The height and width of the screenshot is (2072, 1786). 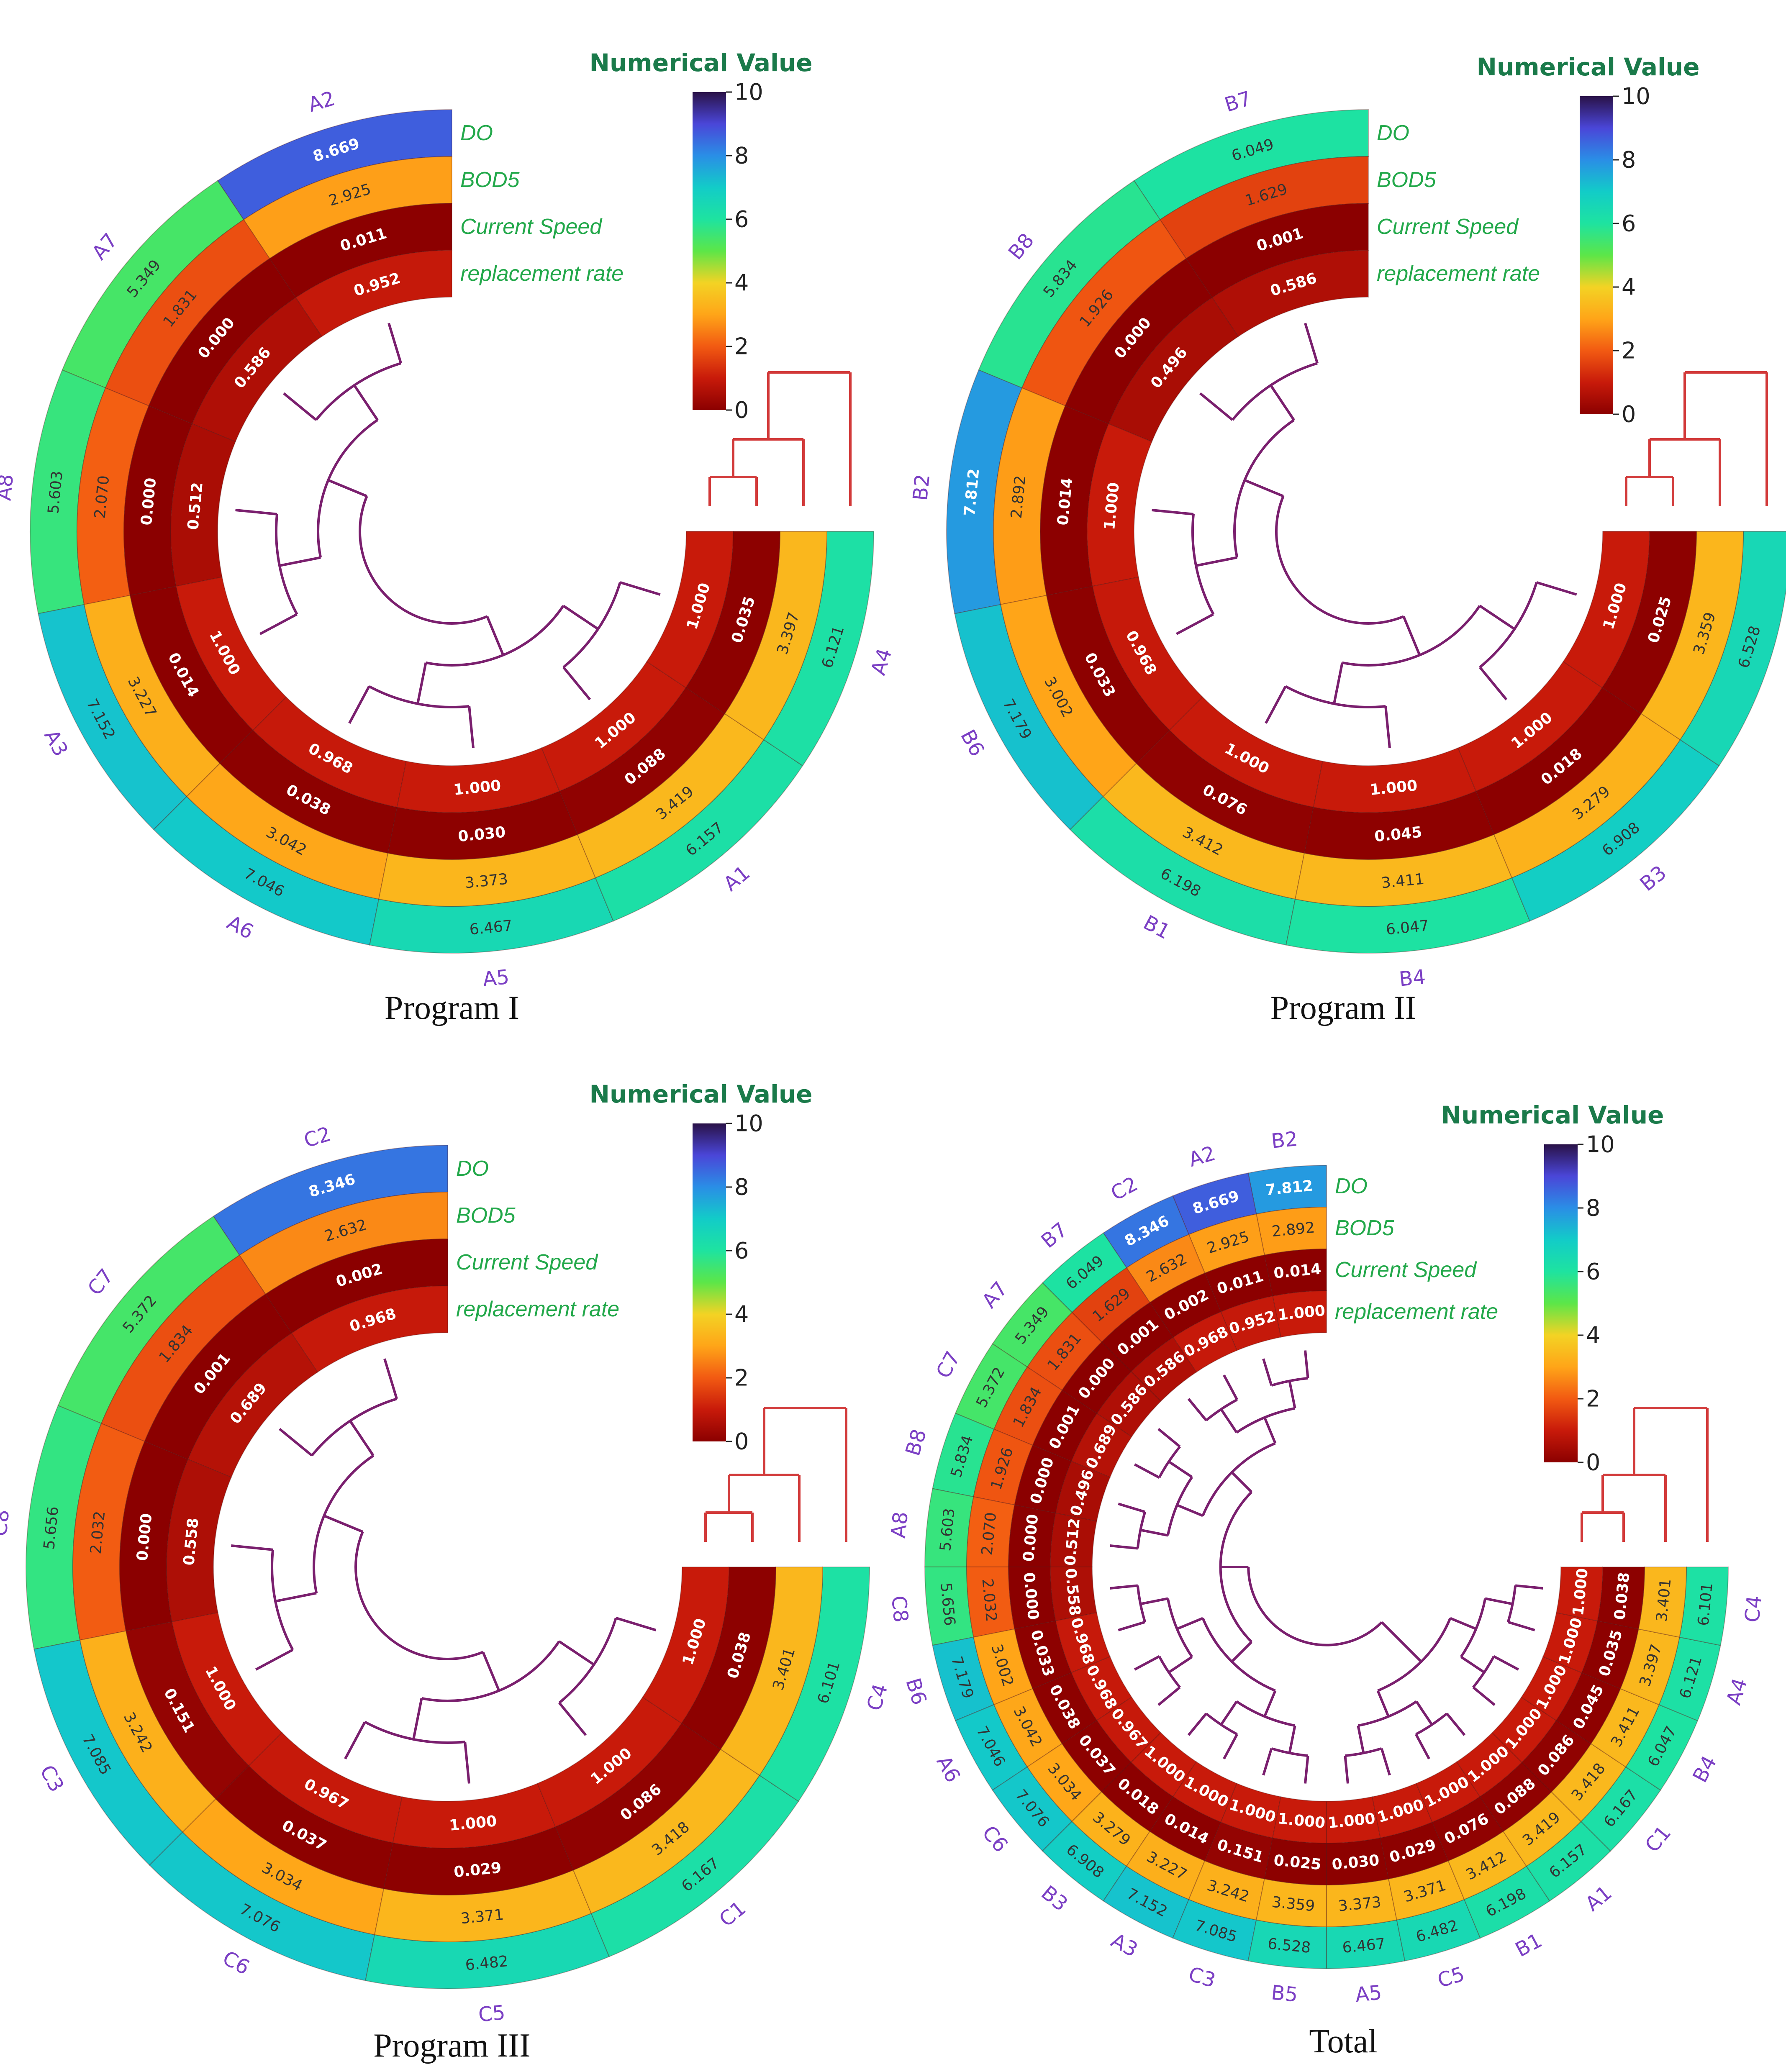 What do you see at coordinates (732, 1913) in the screenshot?
I see `sample-label: C1` at bounding box center [732, 1913].